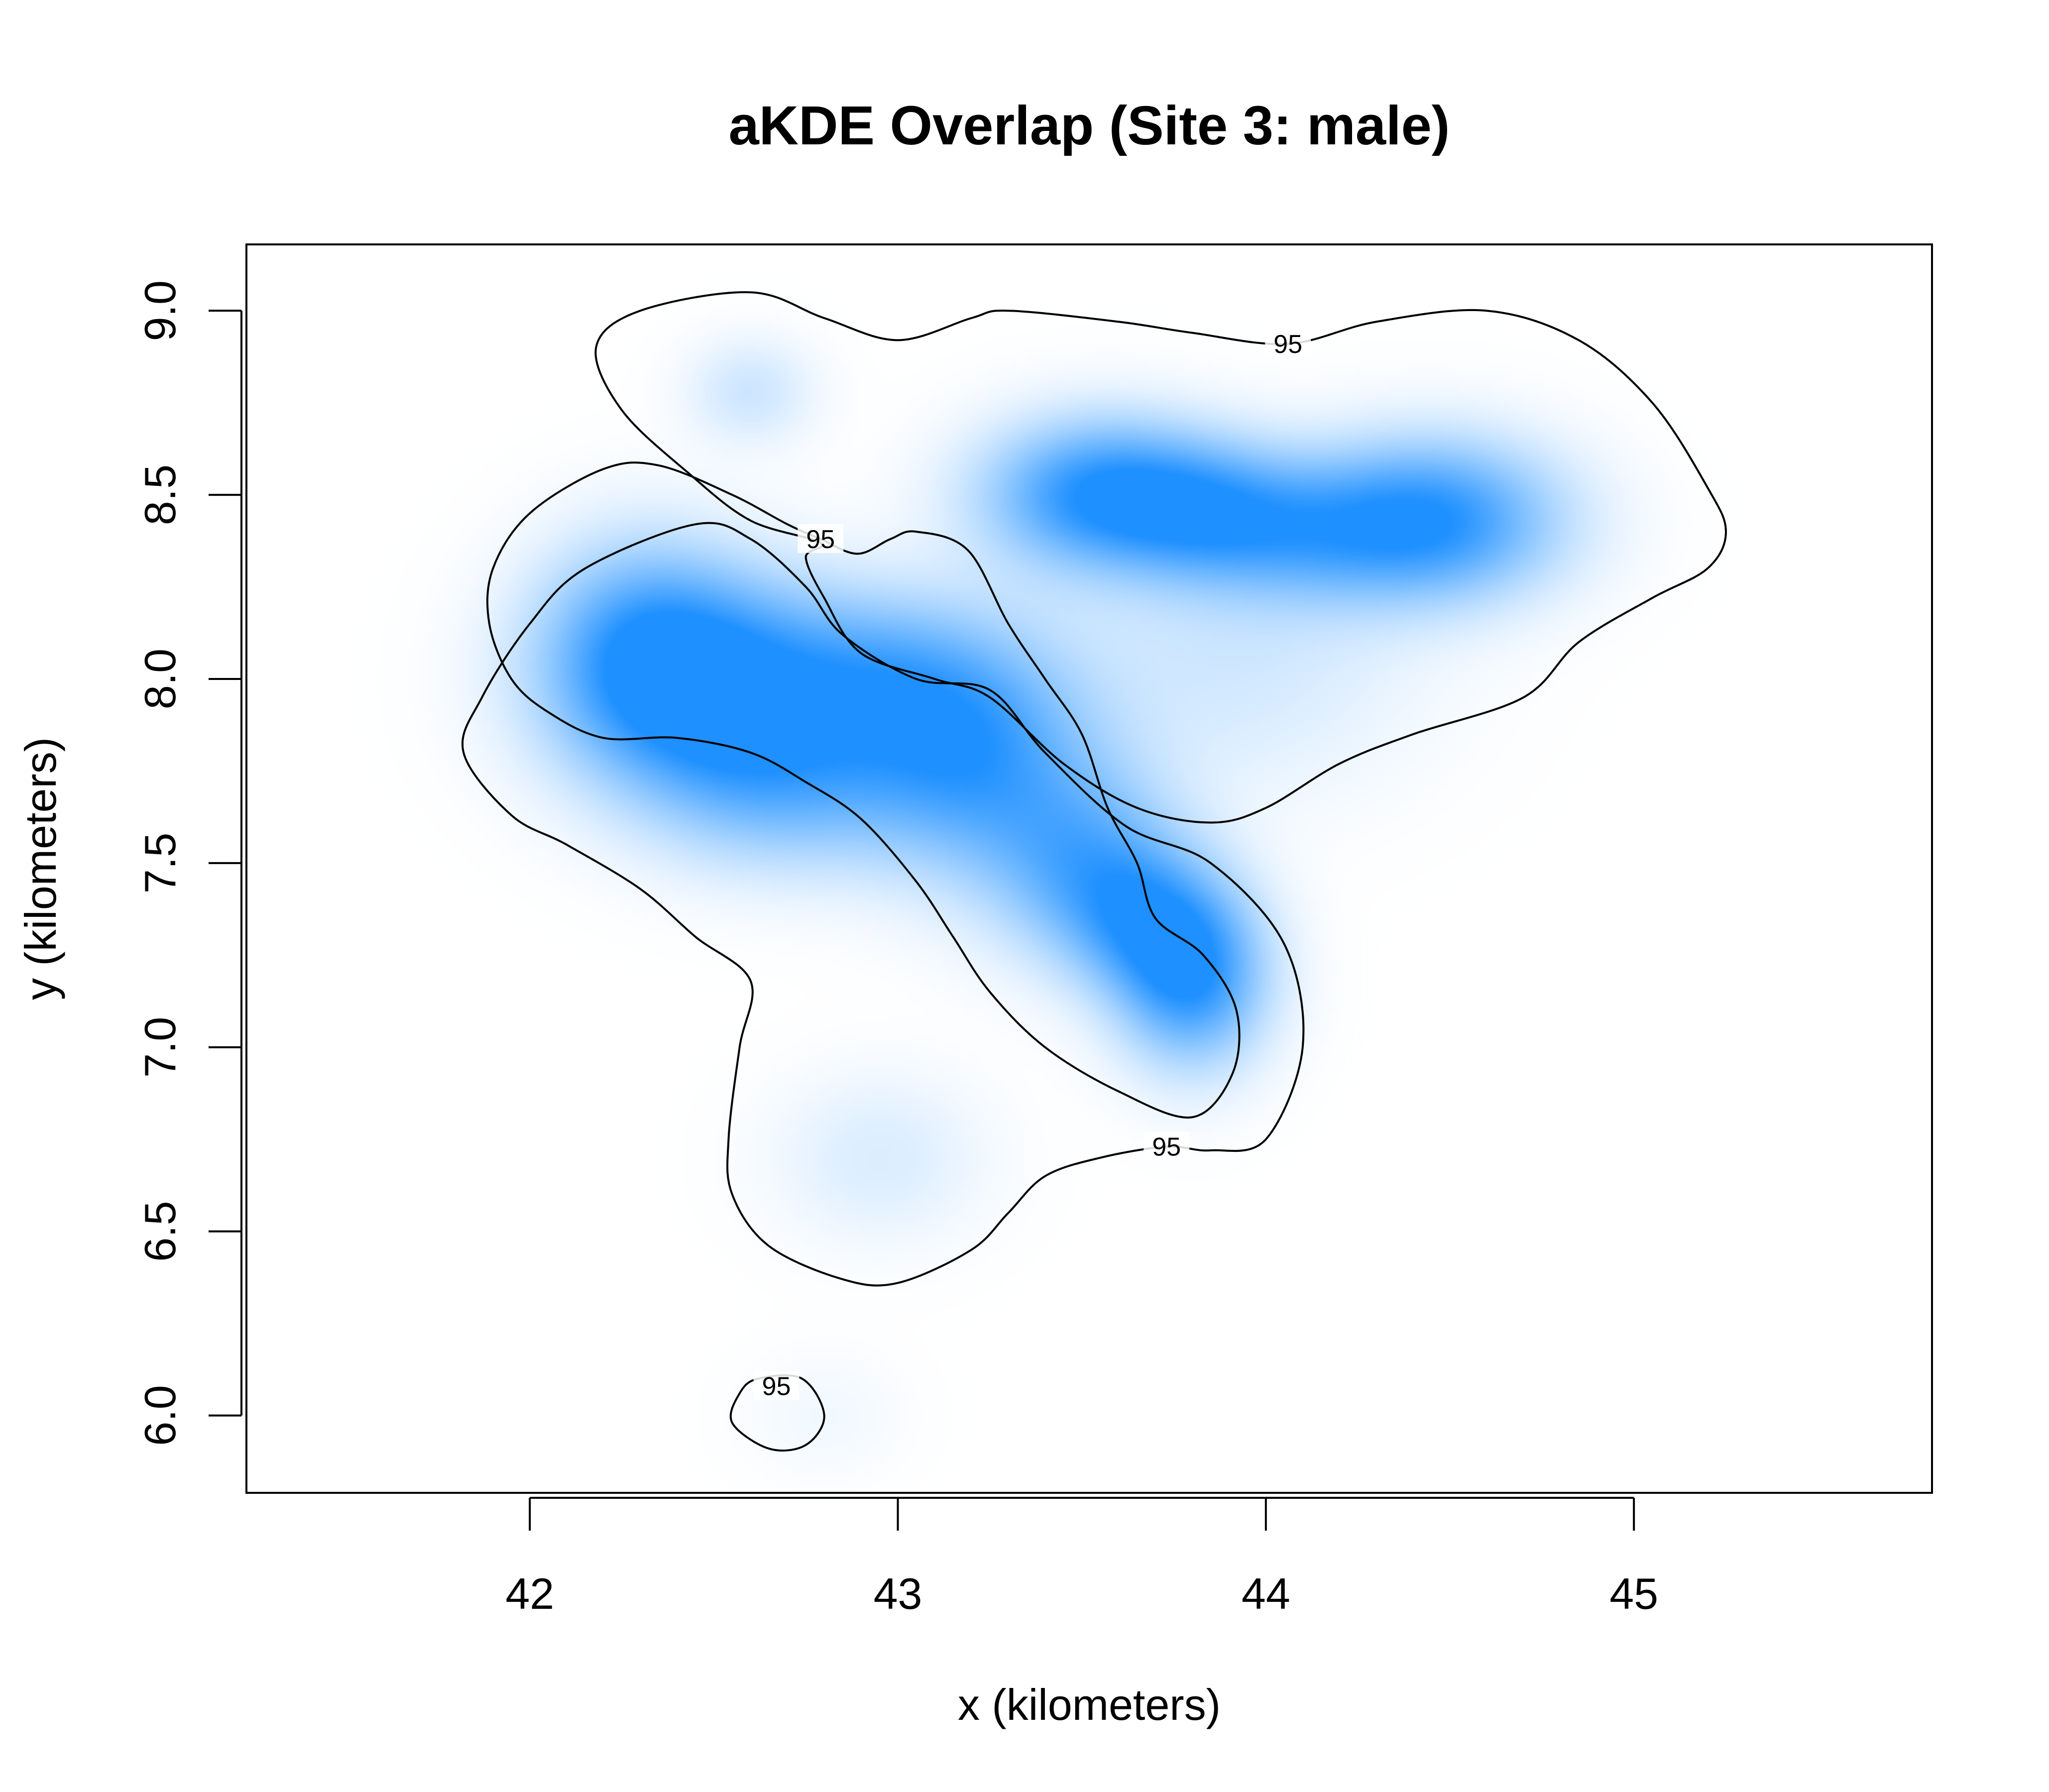 The height and width of the screenshot is (1792, 2049). What do you see at coordinates (1089, 1705) in the screenshot?
I see `x-axis-label: x (kilometers)` at bounding box center [1089, 1705].